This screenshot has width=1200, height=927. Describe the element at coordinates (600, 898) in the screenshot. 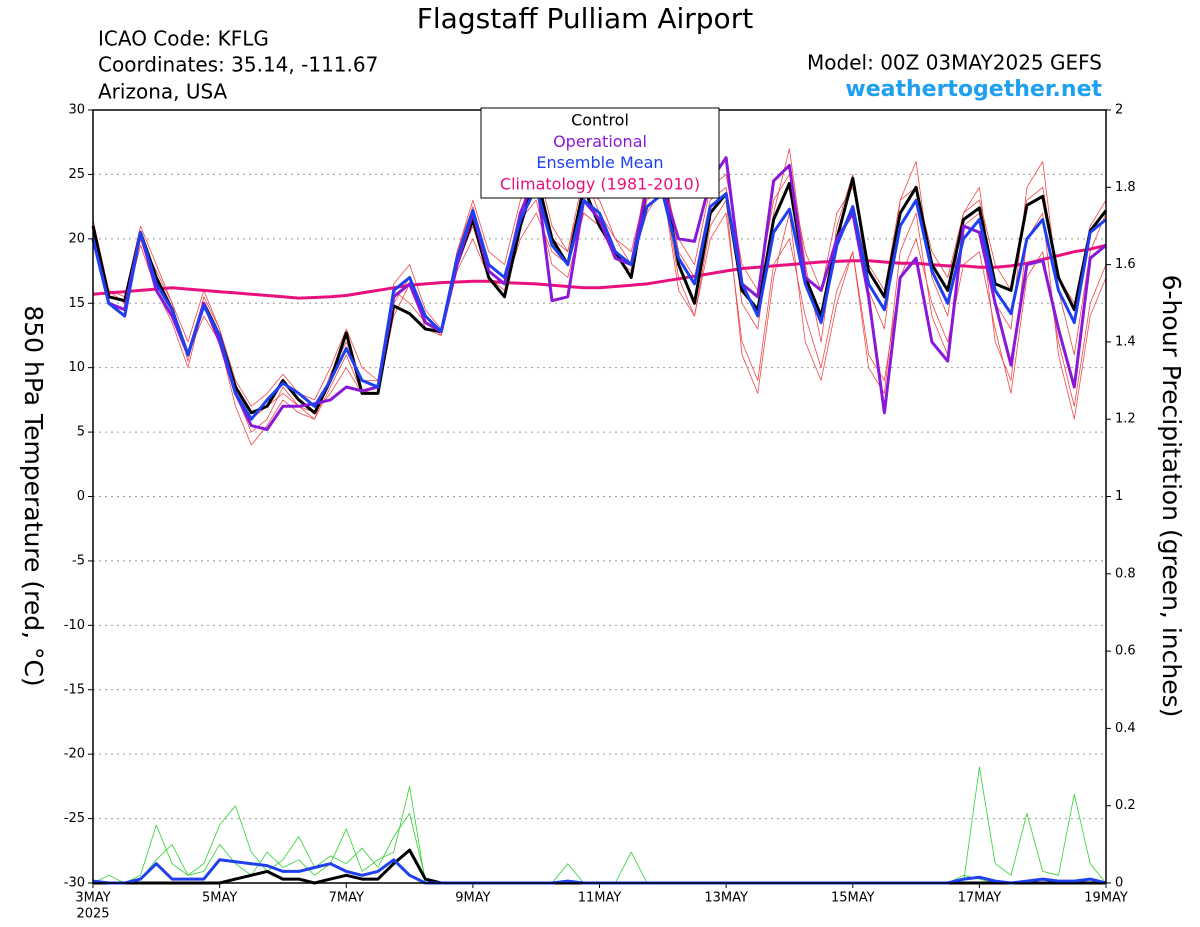

I see `x-tick-label: 11MAY` at that location.